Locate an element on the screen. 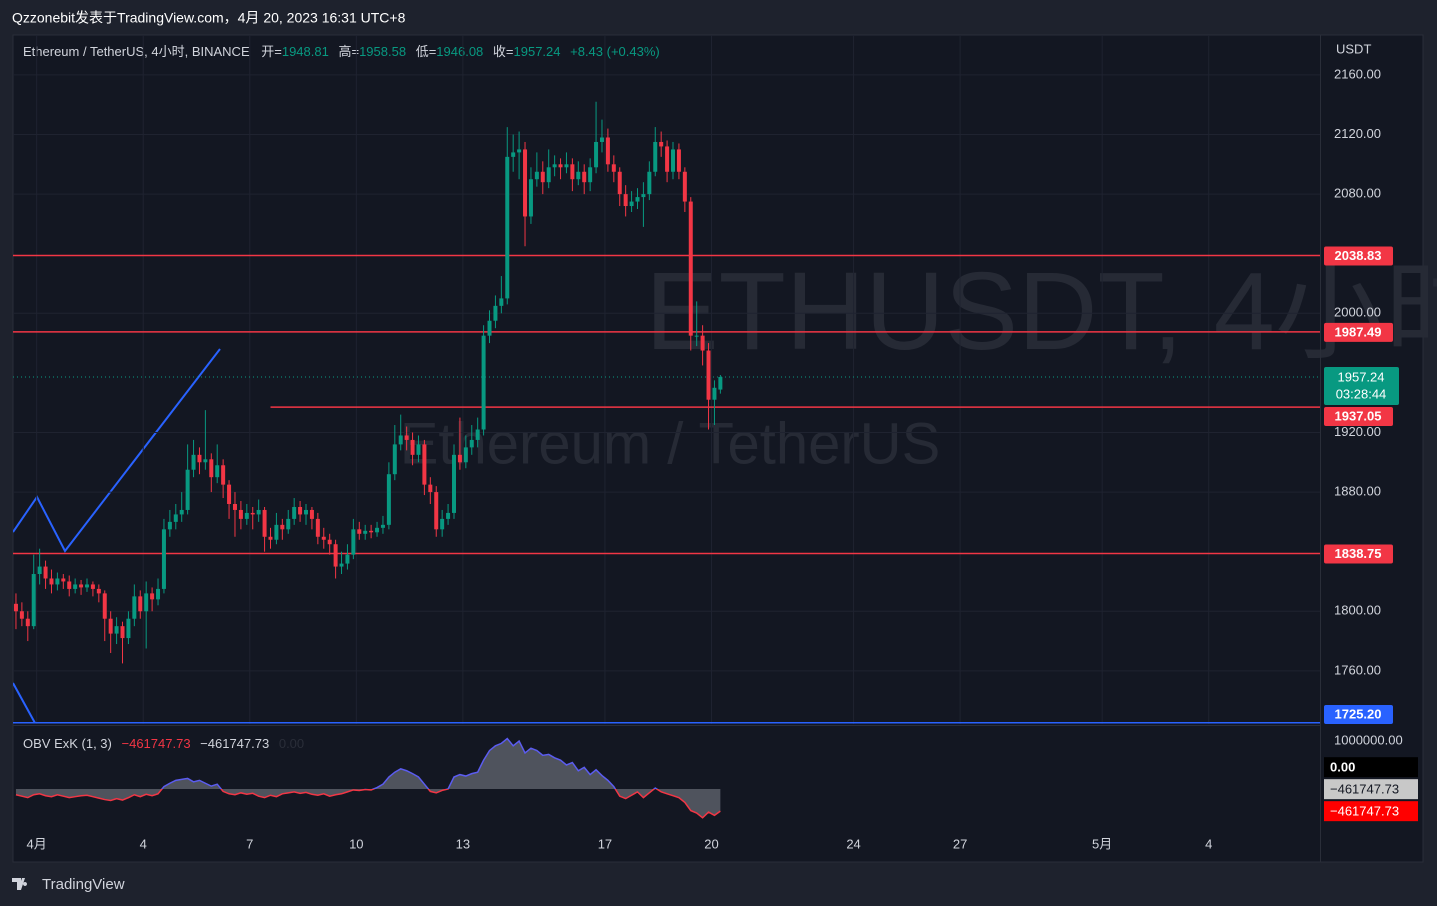  high-value: 1958.58 is located at coordinates (382, 51).